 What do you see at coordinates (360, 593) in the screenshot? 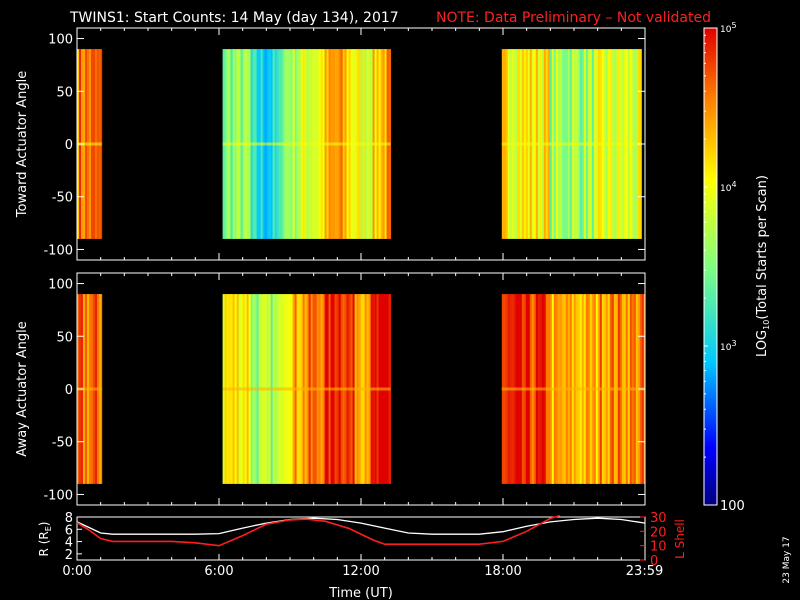
I see `time-x-label: Time (UT)` at bounding box center [360, 593].